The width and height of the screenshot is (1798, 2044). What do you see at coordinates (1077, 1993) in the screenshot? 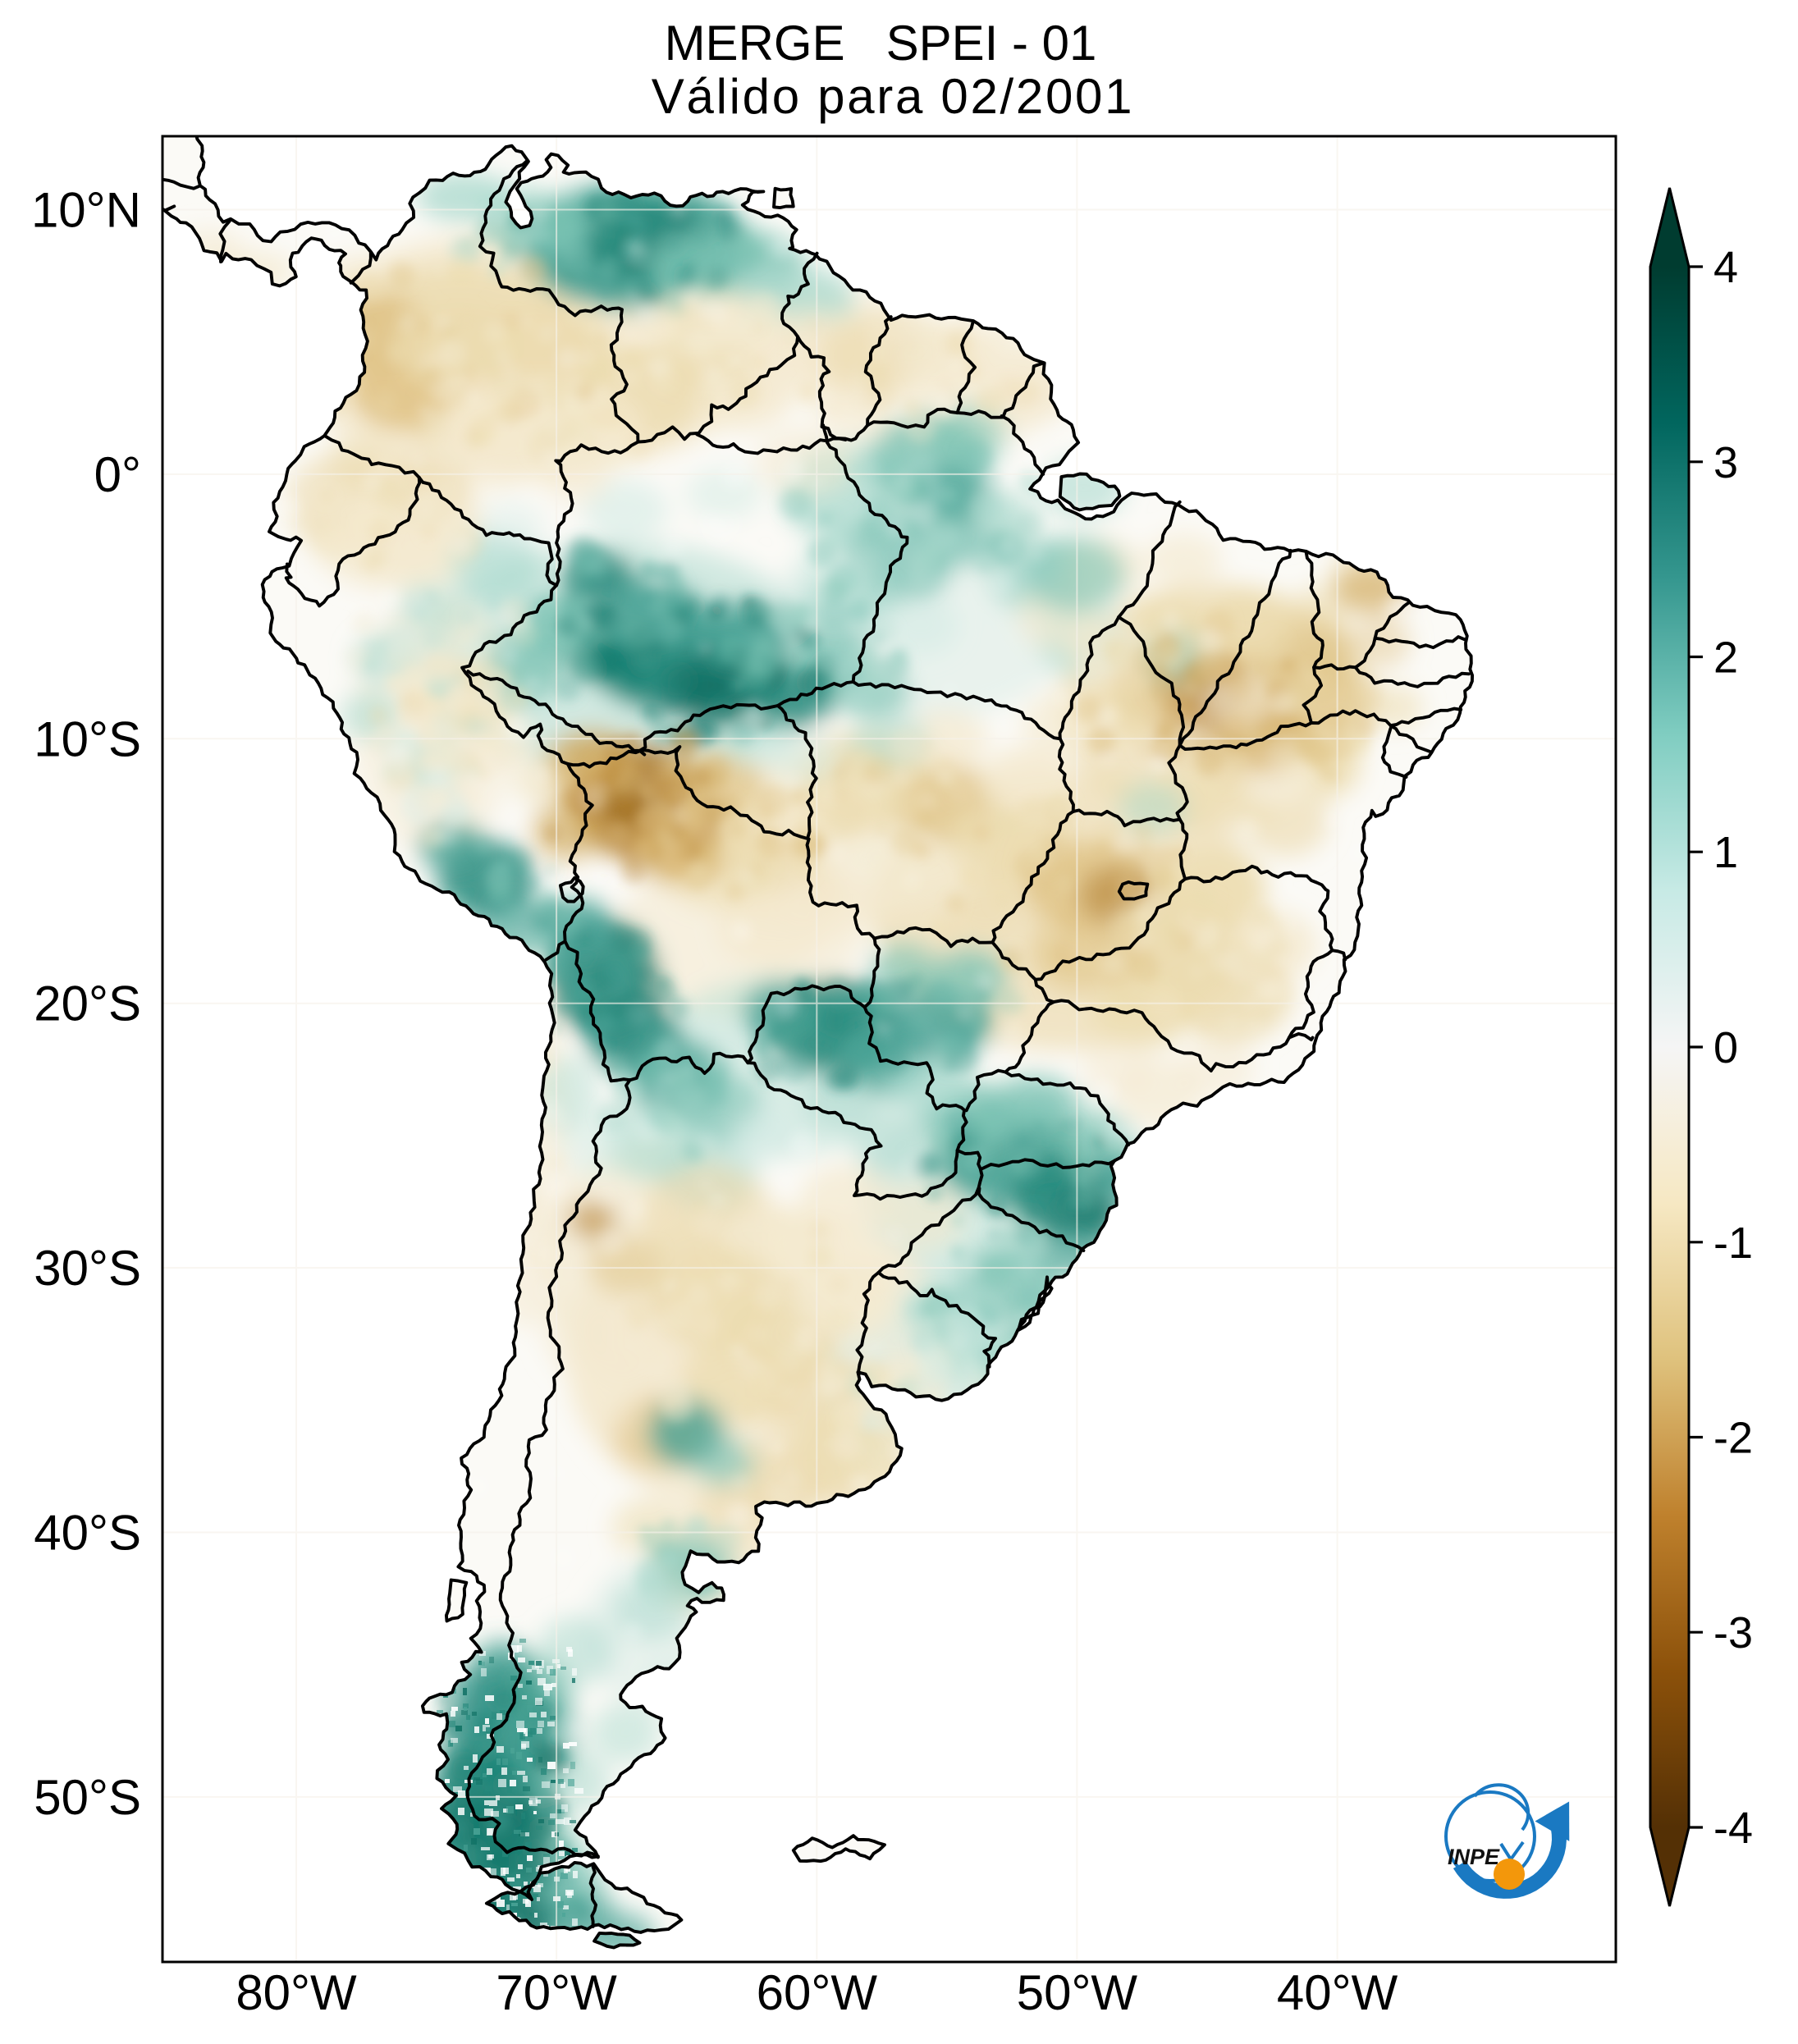
I see `svg-text: 50°W` at bounding box center [1077, 1993].